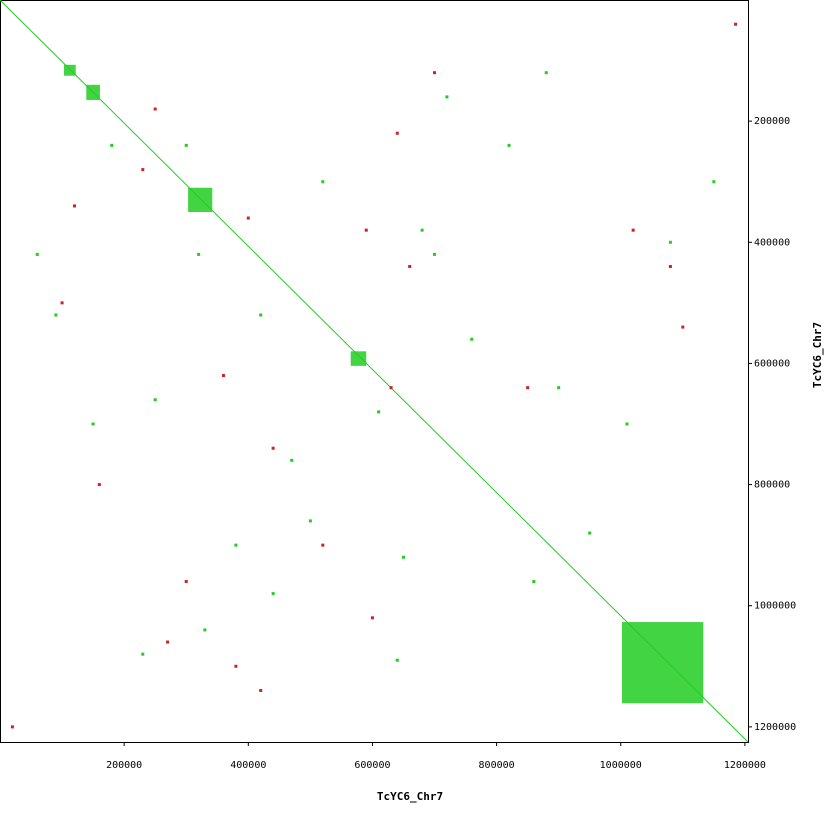  What do you see at coordinates (772, 242) in the screenshot?
I see `y-tick-label: 400000` at bounding box center [772, 242].